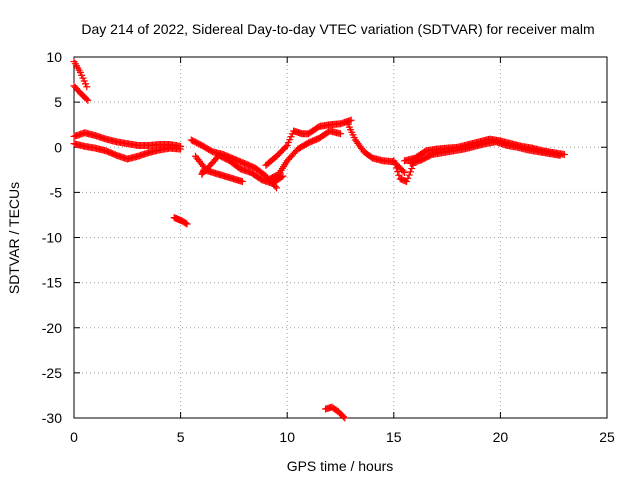  I want to click on y-tick-label: 5, so click(58, 102).